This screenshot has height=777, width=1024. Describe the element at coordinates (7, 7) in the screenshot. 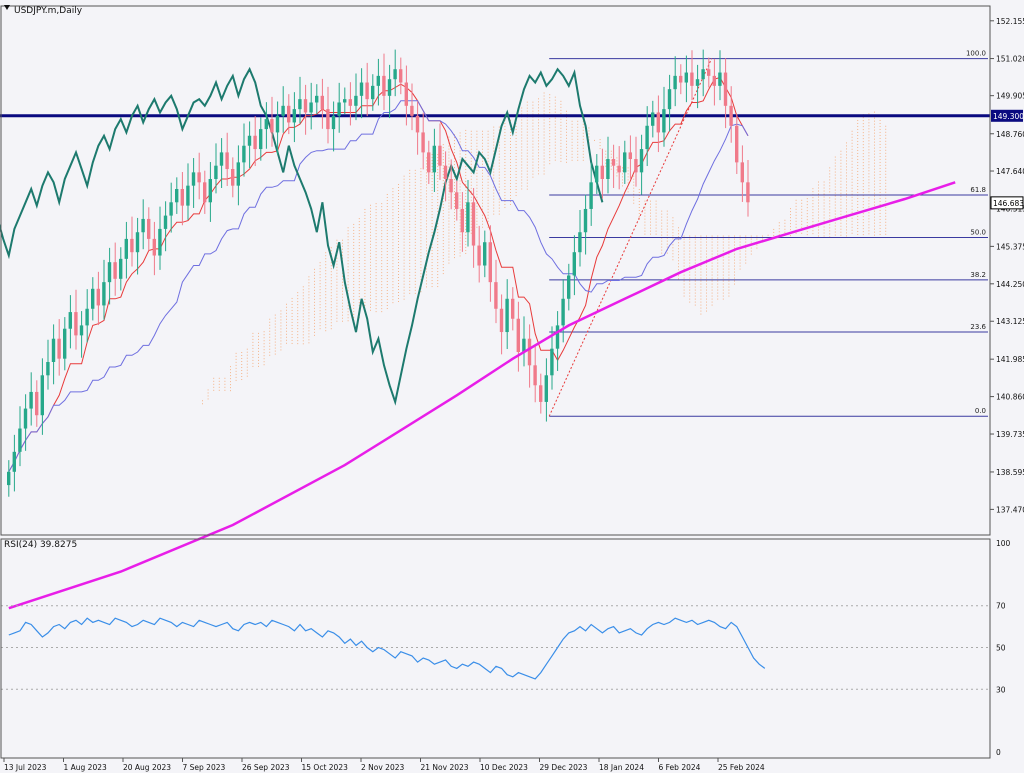

I see `collapse-triangle-icon` at that location.